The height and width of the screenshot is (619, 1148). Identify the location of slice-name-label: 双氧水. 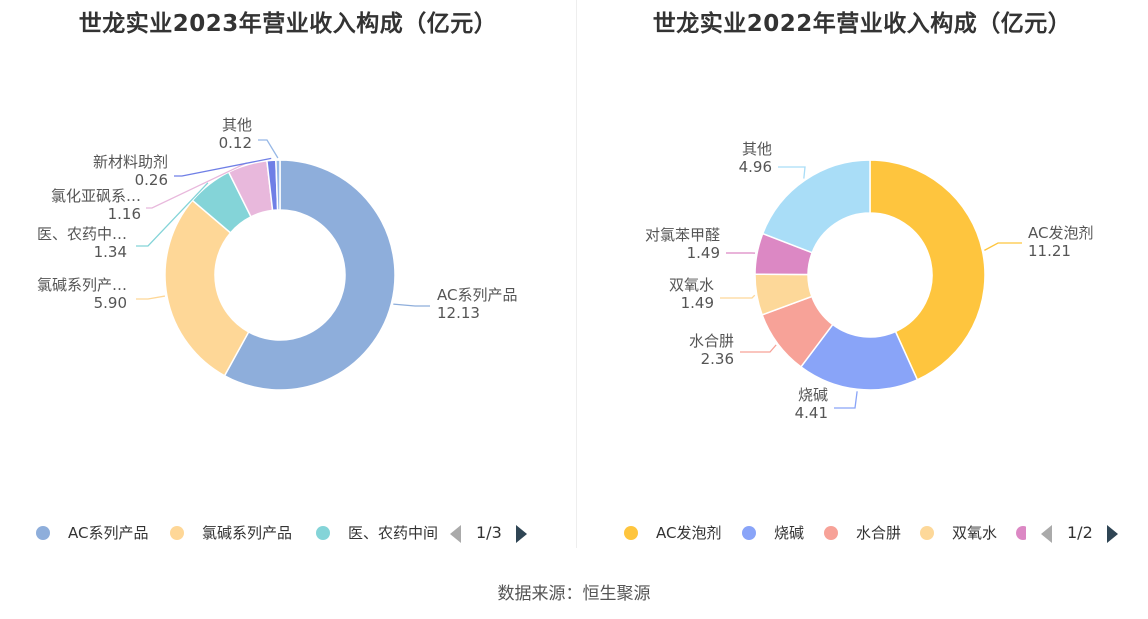
(691, 285).